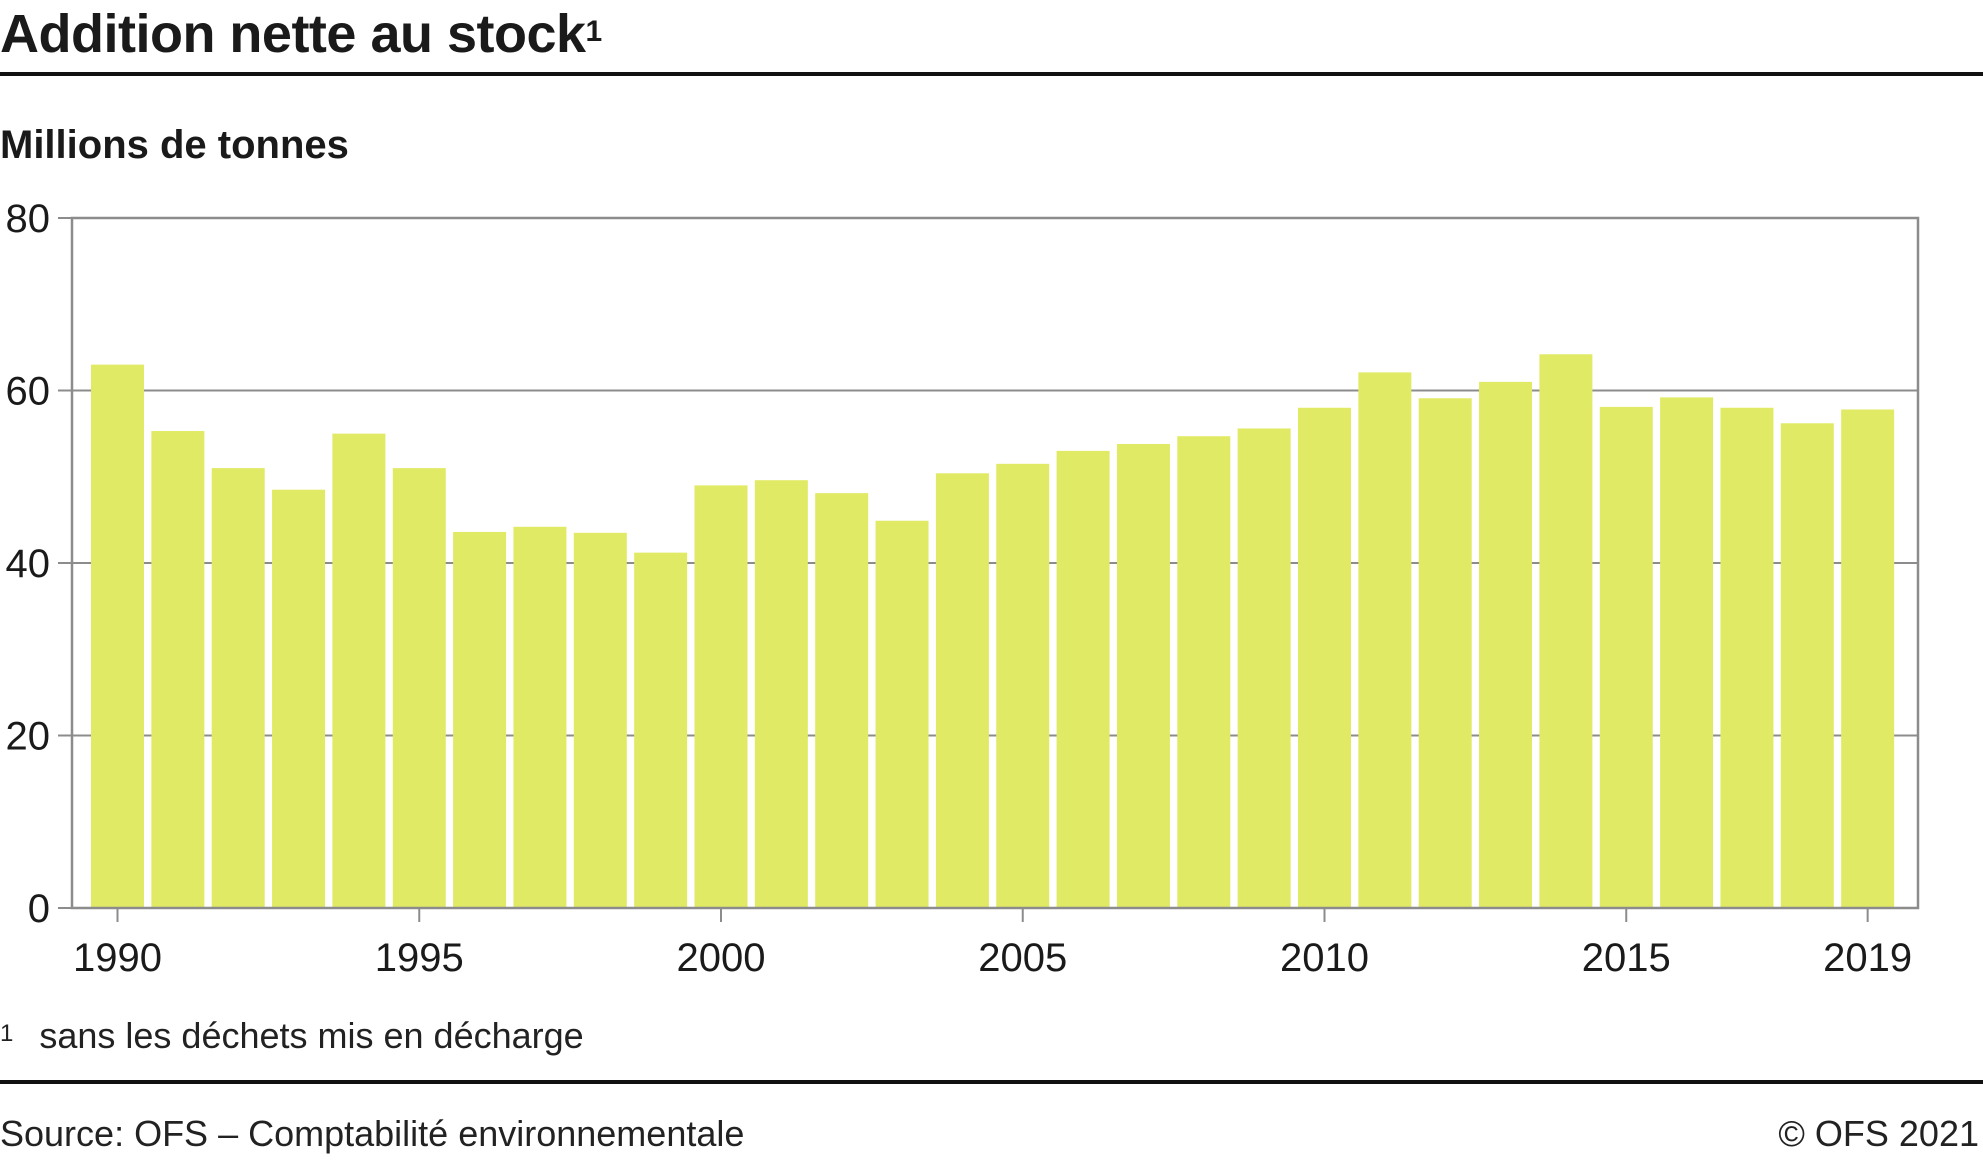  What do you see at coordinates (1143, 675) in the screenshot?
I see `bar-2007` at bounding box center [1143, 675].